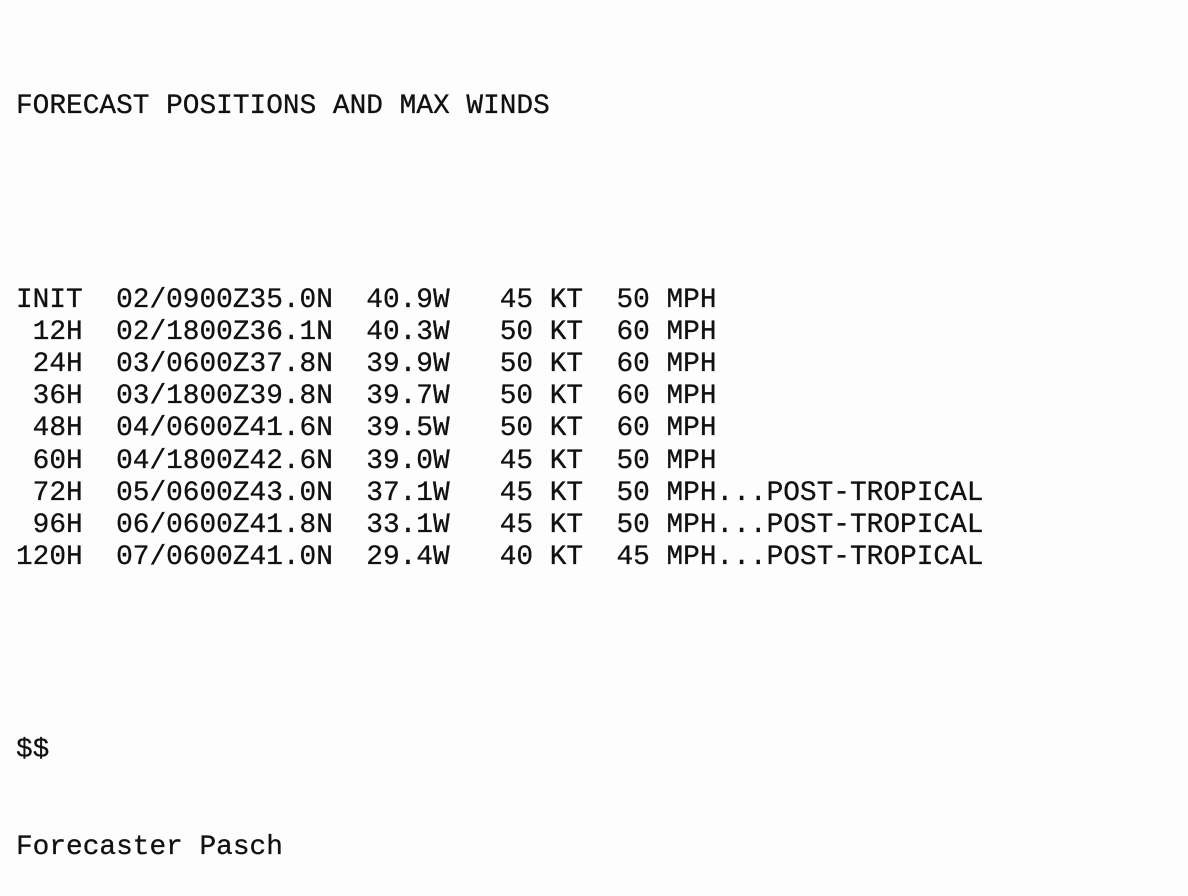  Describe the element at coordinates (408, 525) in the screenshot. I see `longitude: 33.1W` at that location.